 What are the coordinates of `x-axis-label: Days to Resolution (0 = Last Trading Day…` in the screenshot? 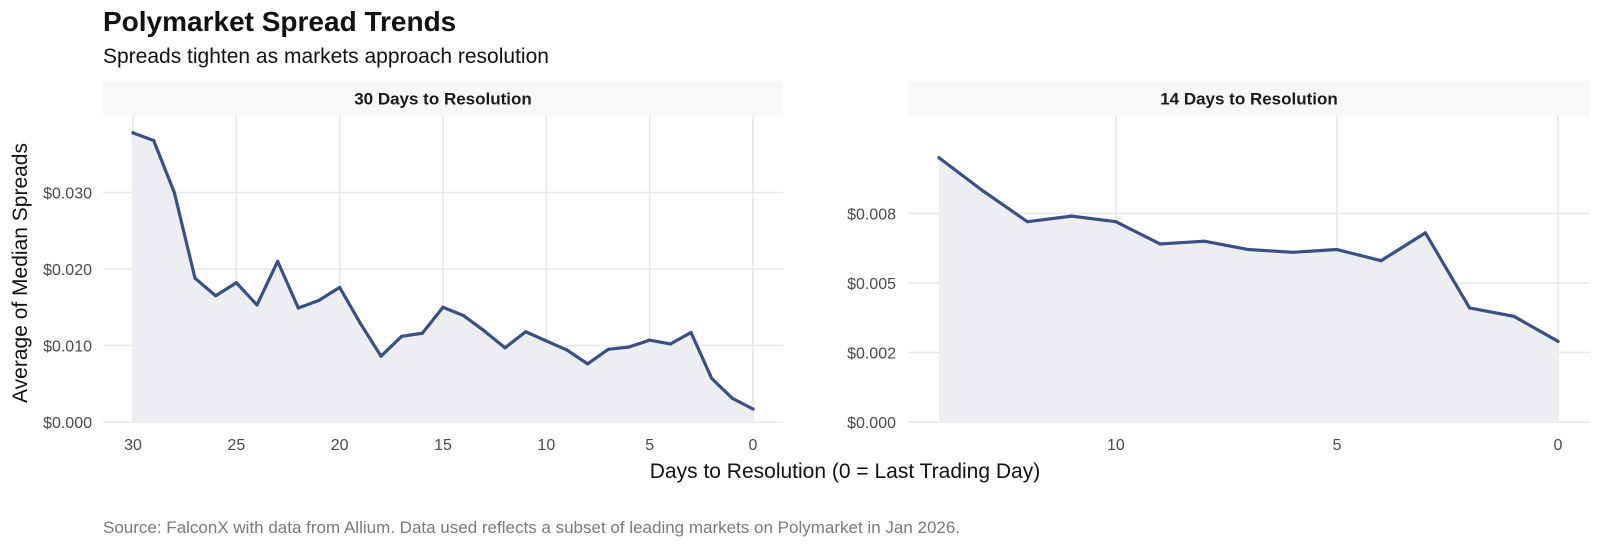 It's located at (845, 471).